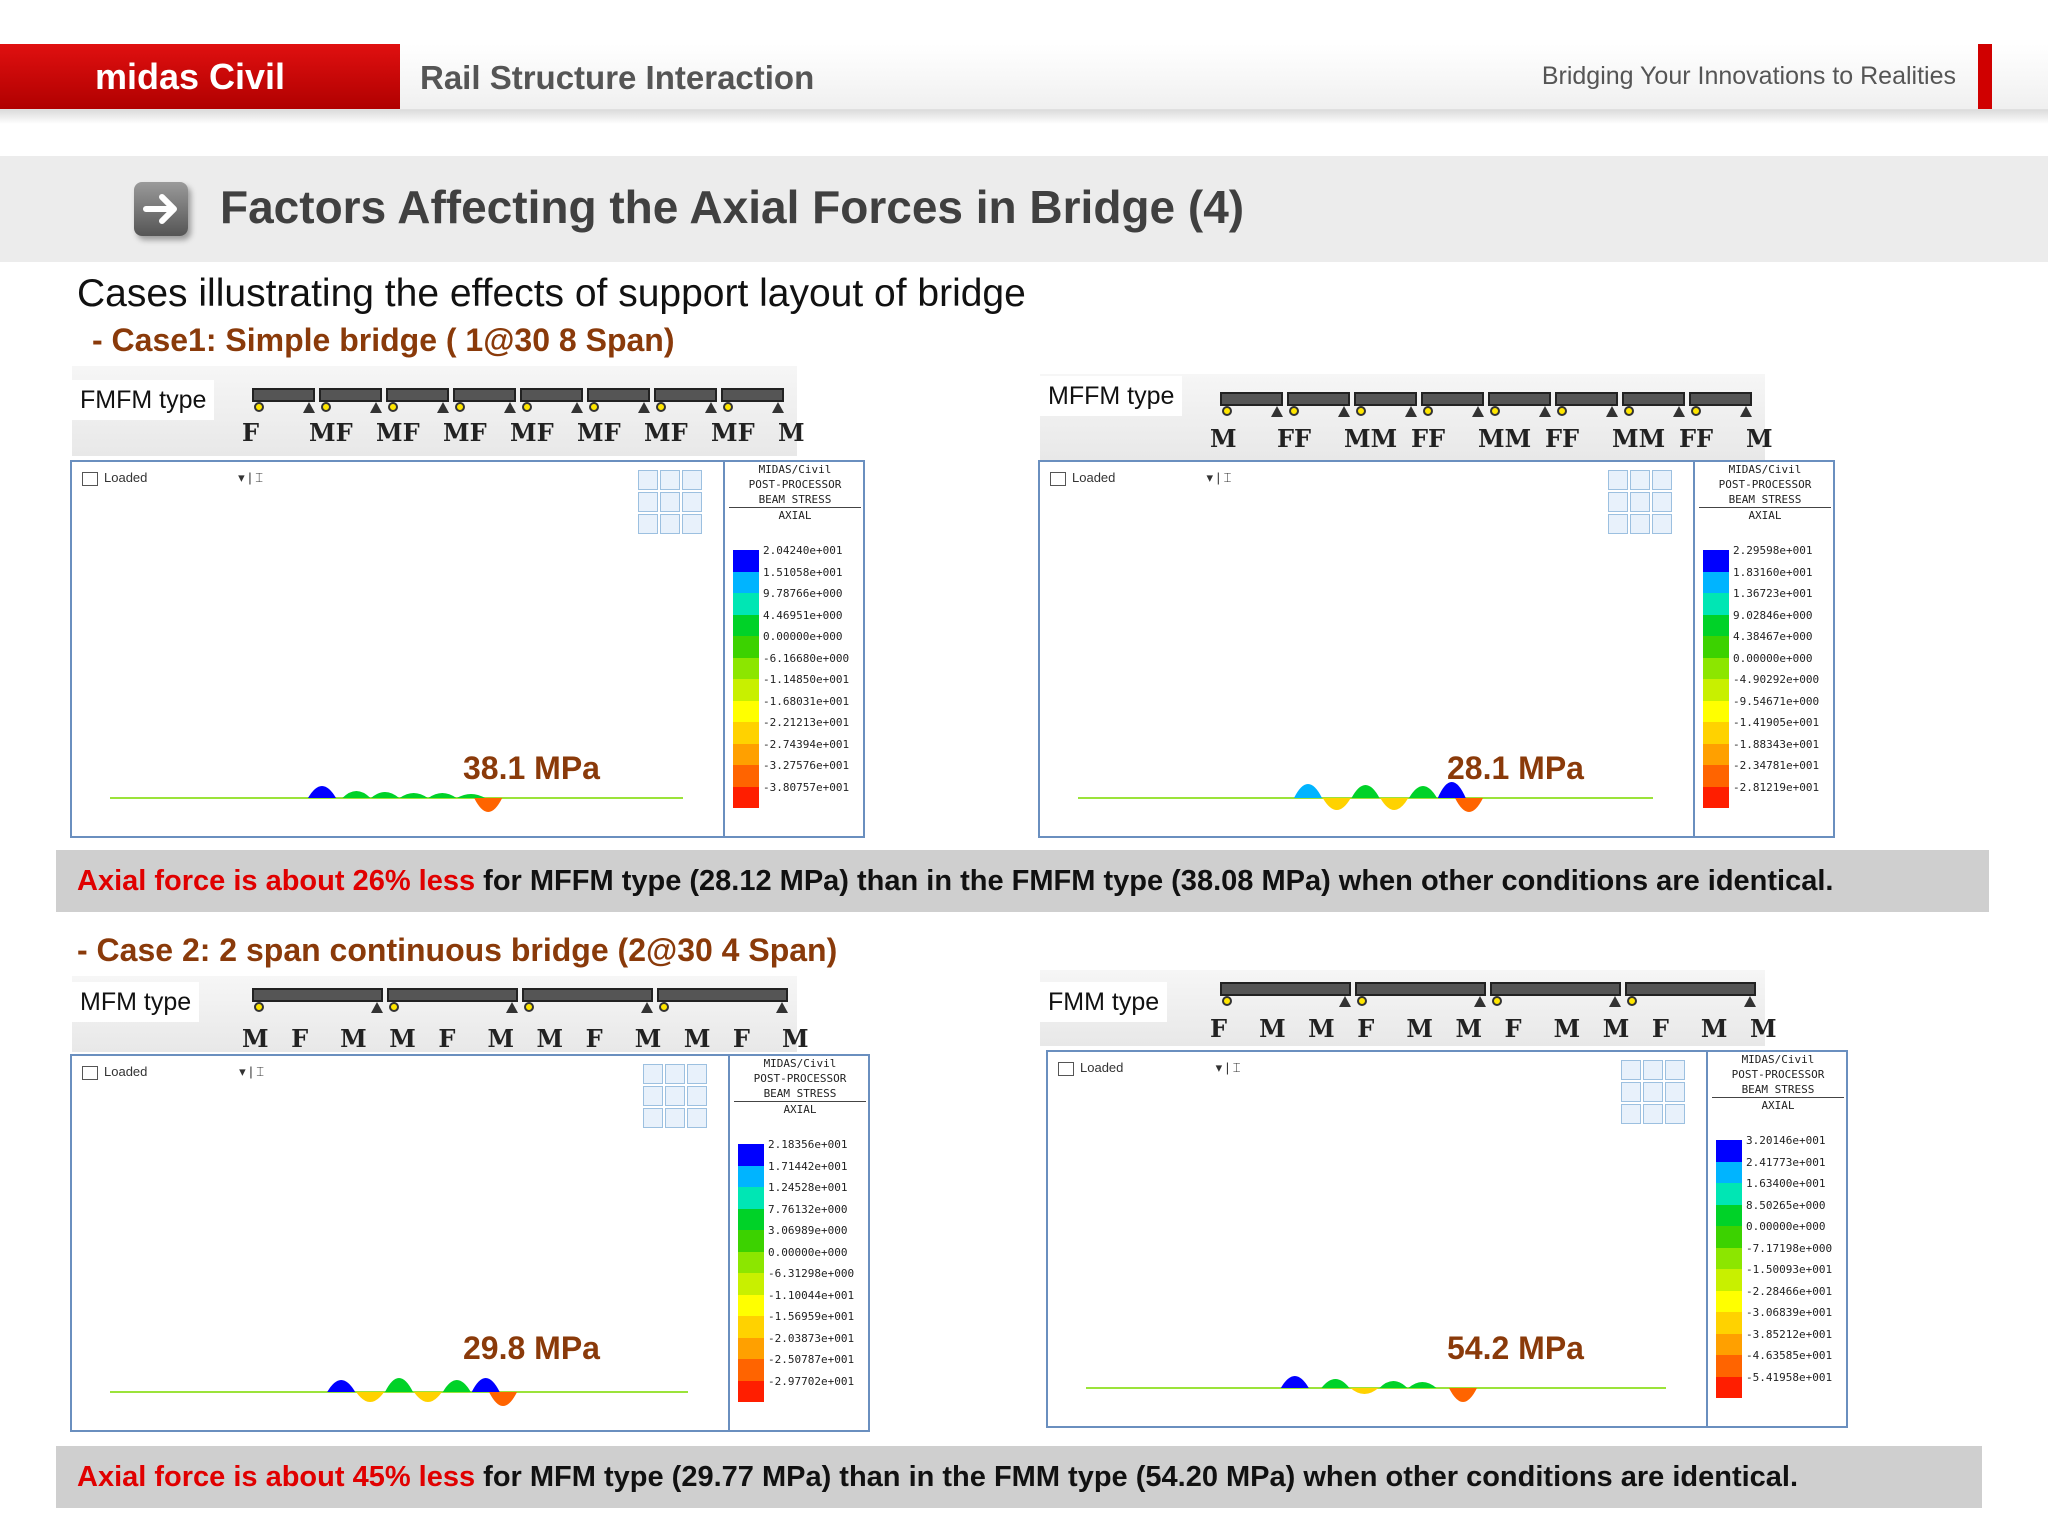 This screenshot has height=1536, width=2048. I want to click on legend-value: 7.76132e+000, so click(808, 1209).